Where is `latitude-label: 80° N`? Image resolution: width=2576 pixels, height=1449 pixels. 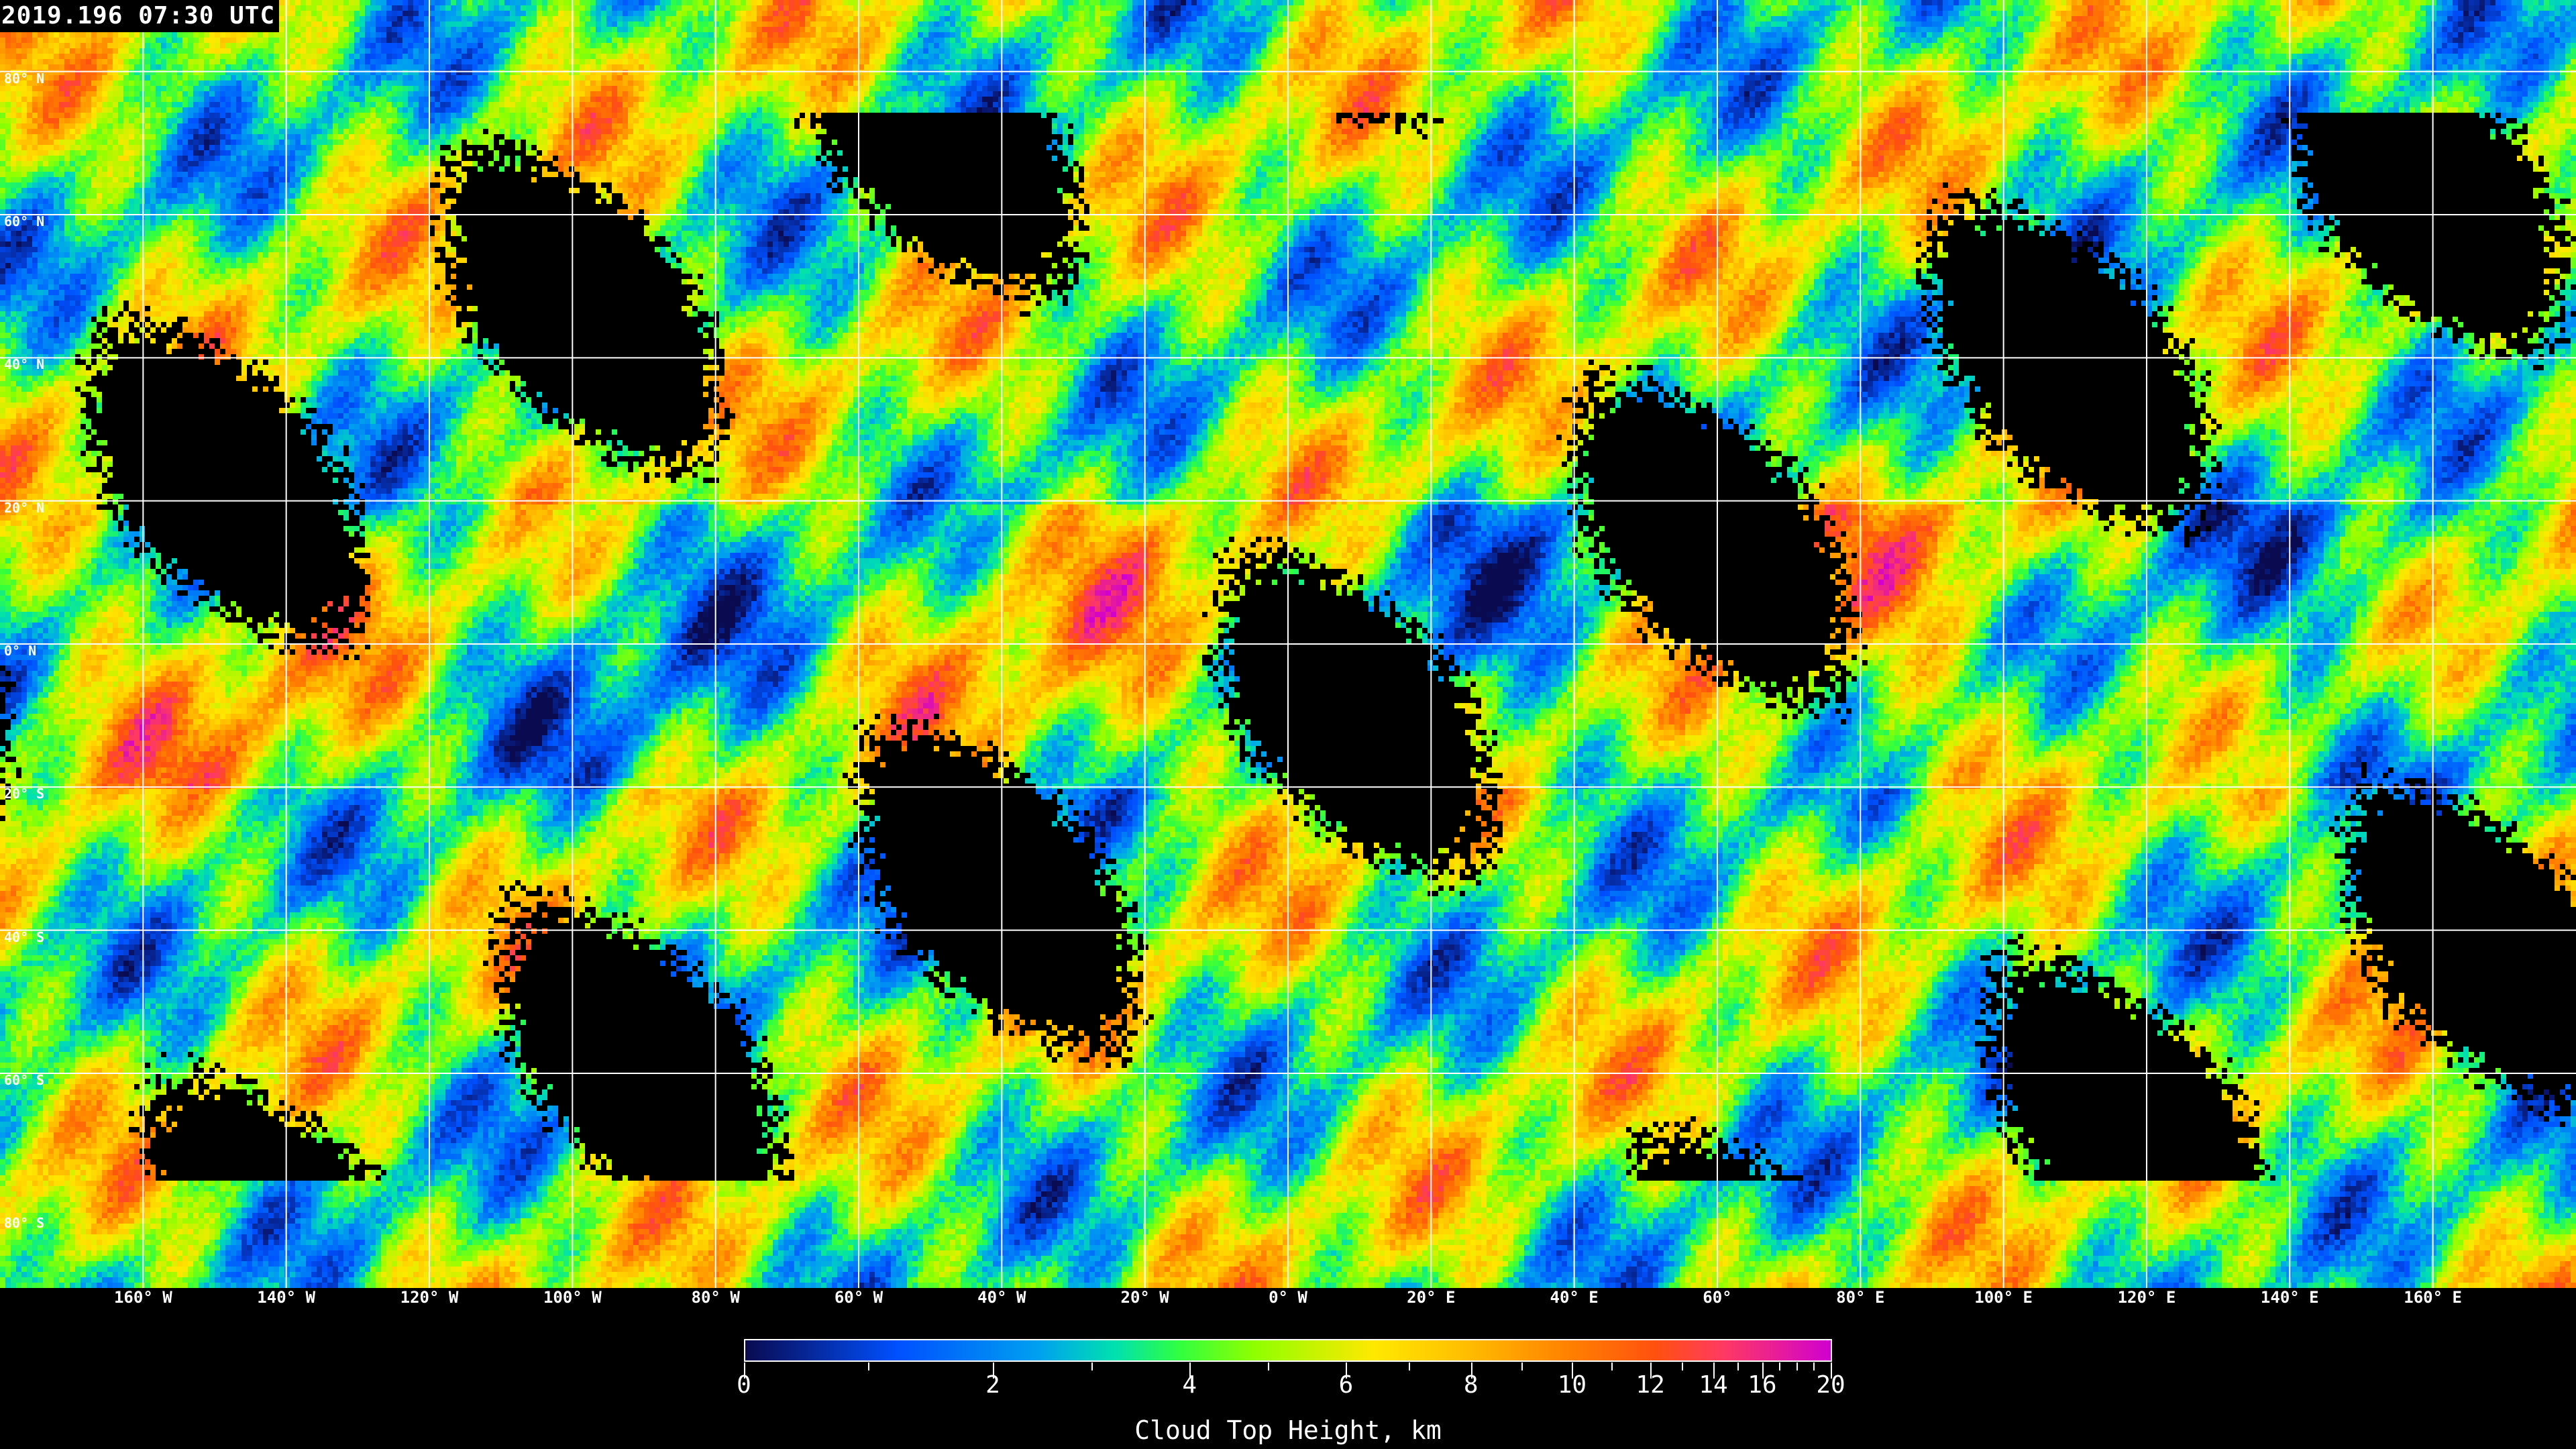 latitude-label: 80° N is located at coordinates (24, 78).